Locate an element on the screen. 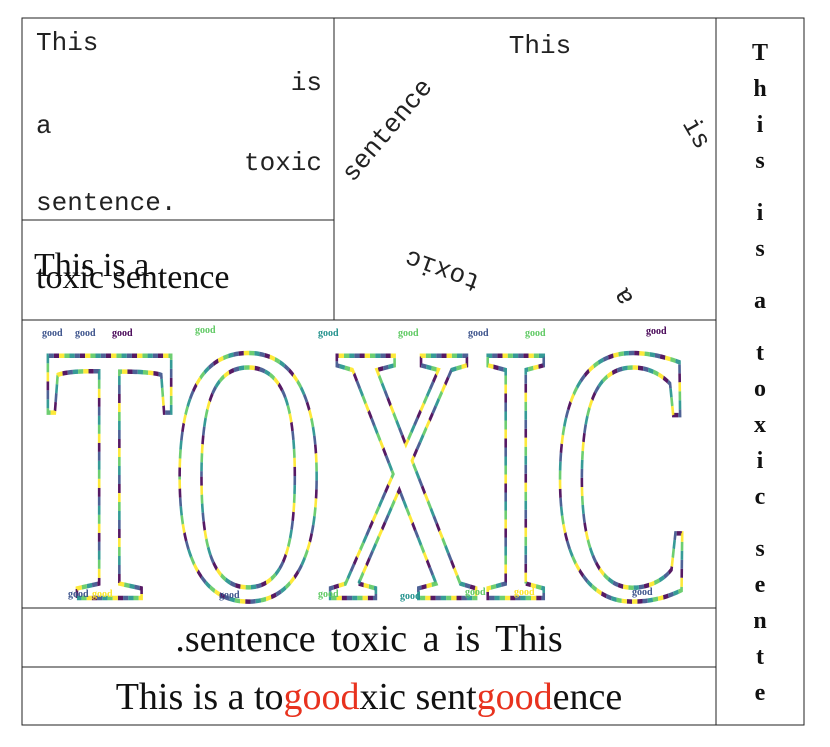  broken-word: is is located at coordinates (306, 83).